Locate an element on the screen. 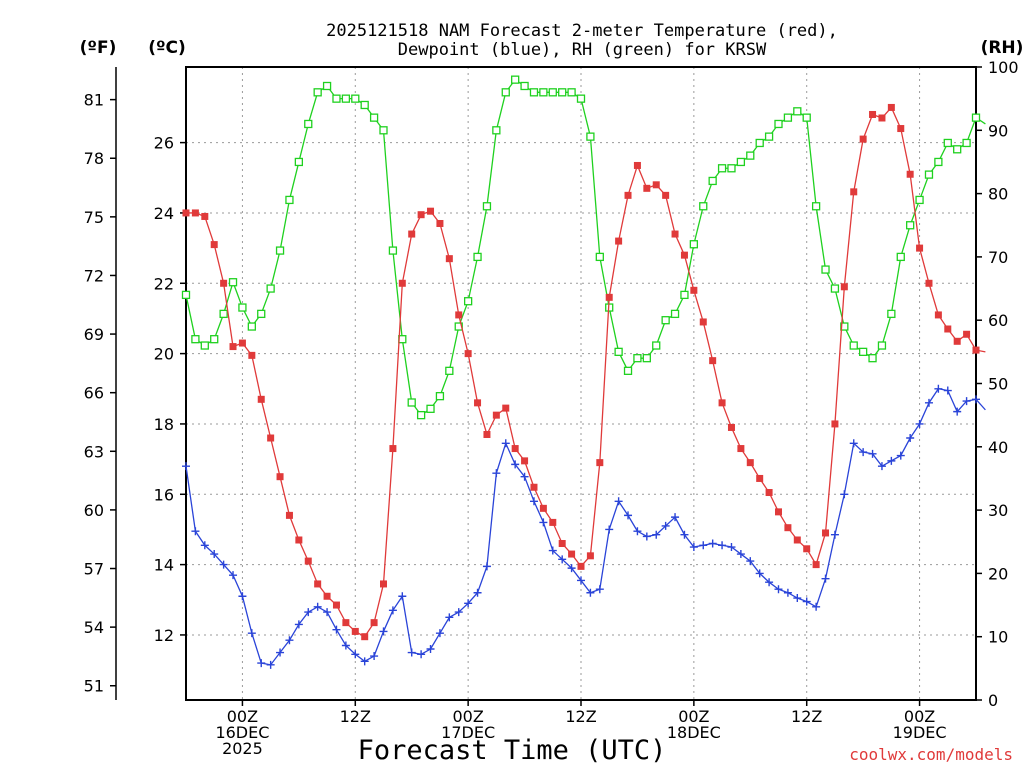 The width and height of the screenshot is (1024, 768). fahrenheit-axis: 81 78 75 72 69 66 63 60 57 54 51 is located at coordinates (100, 393).